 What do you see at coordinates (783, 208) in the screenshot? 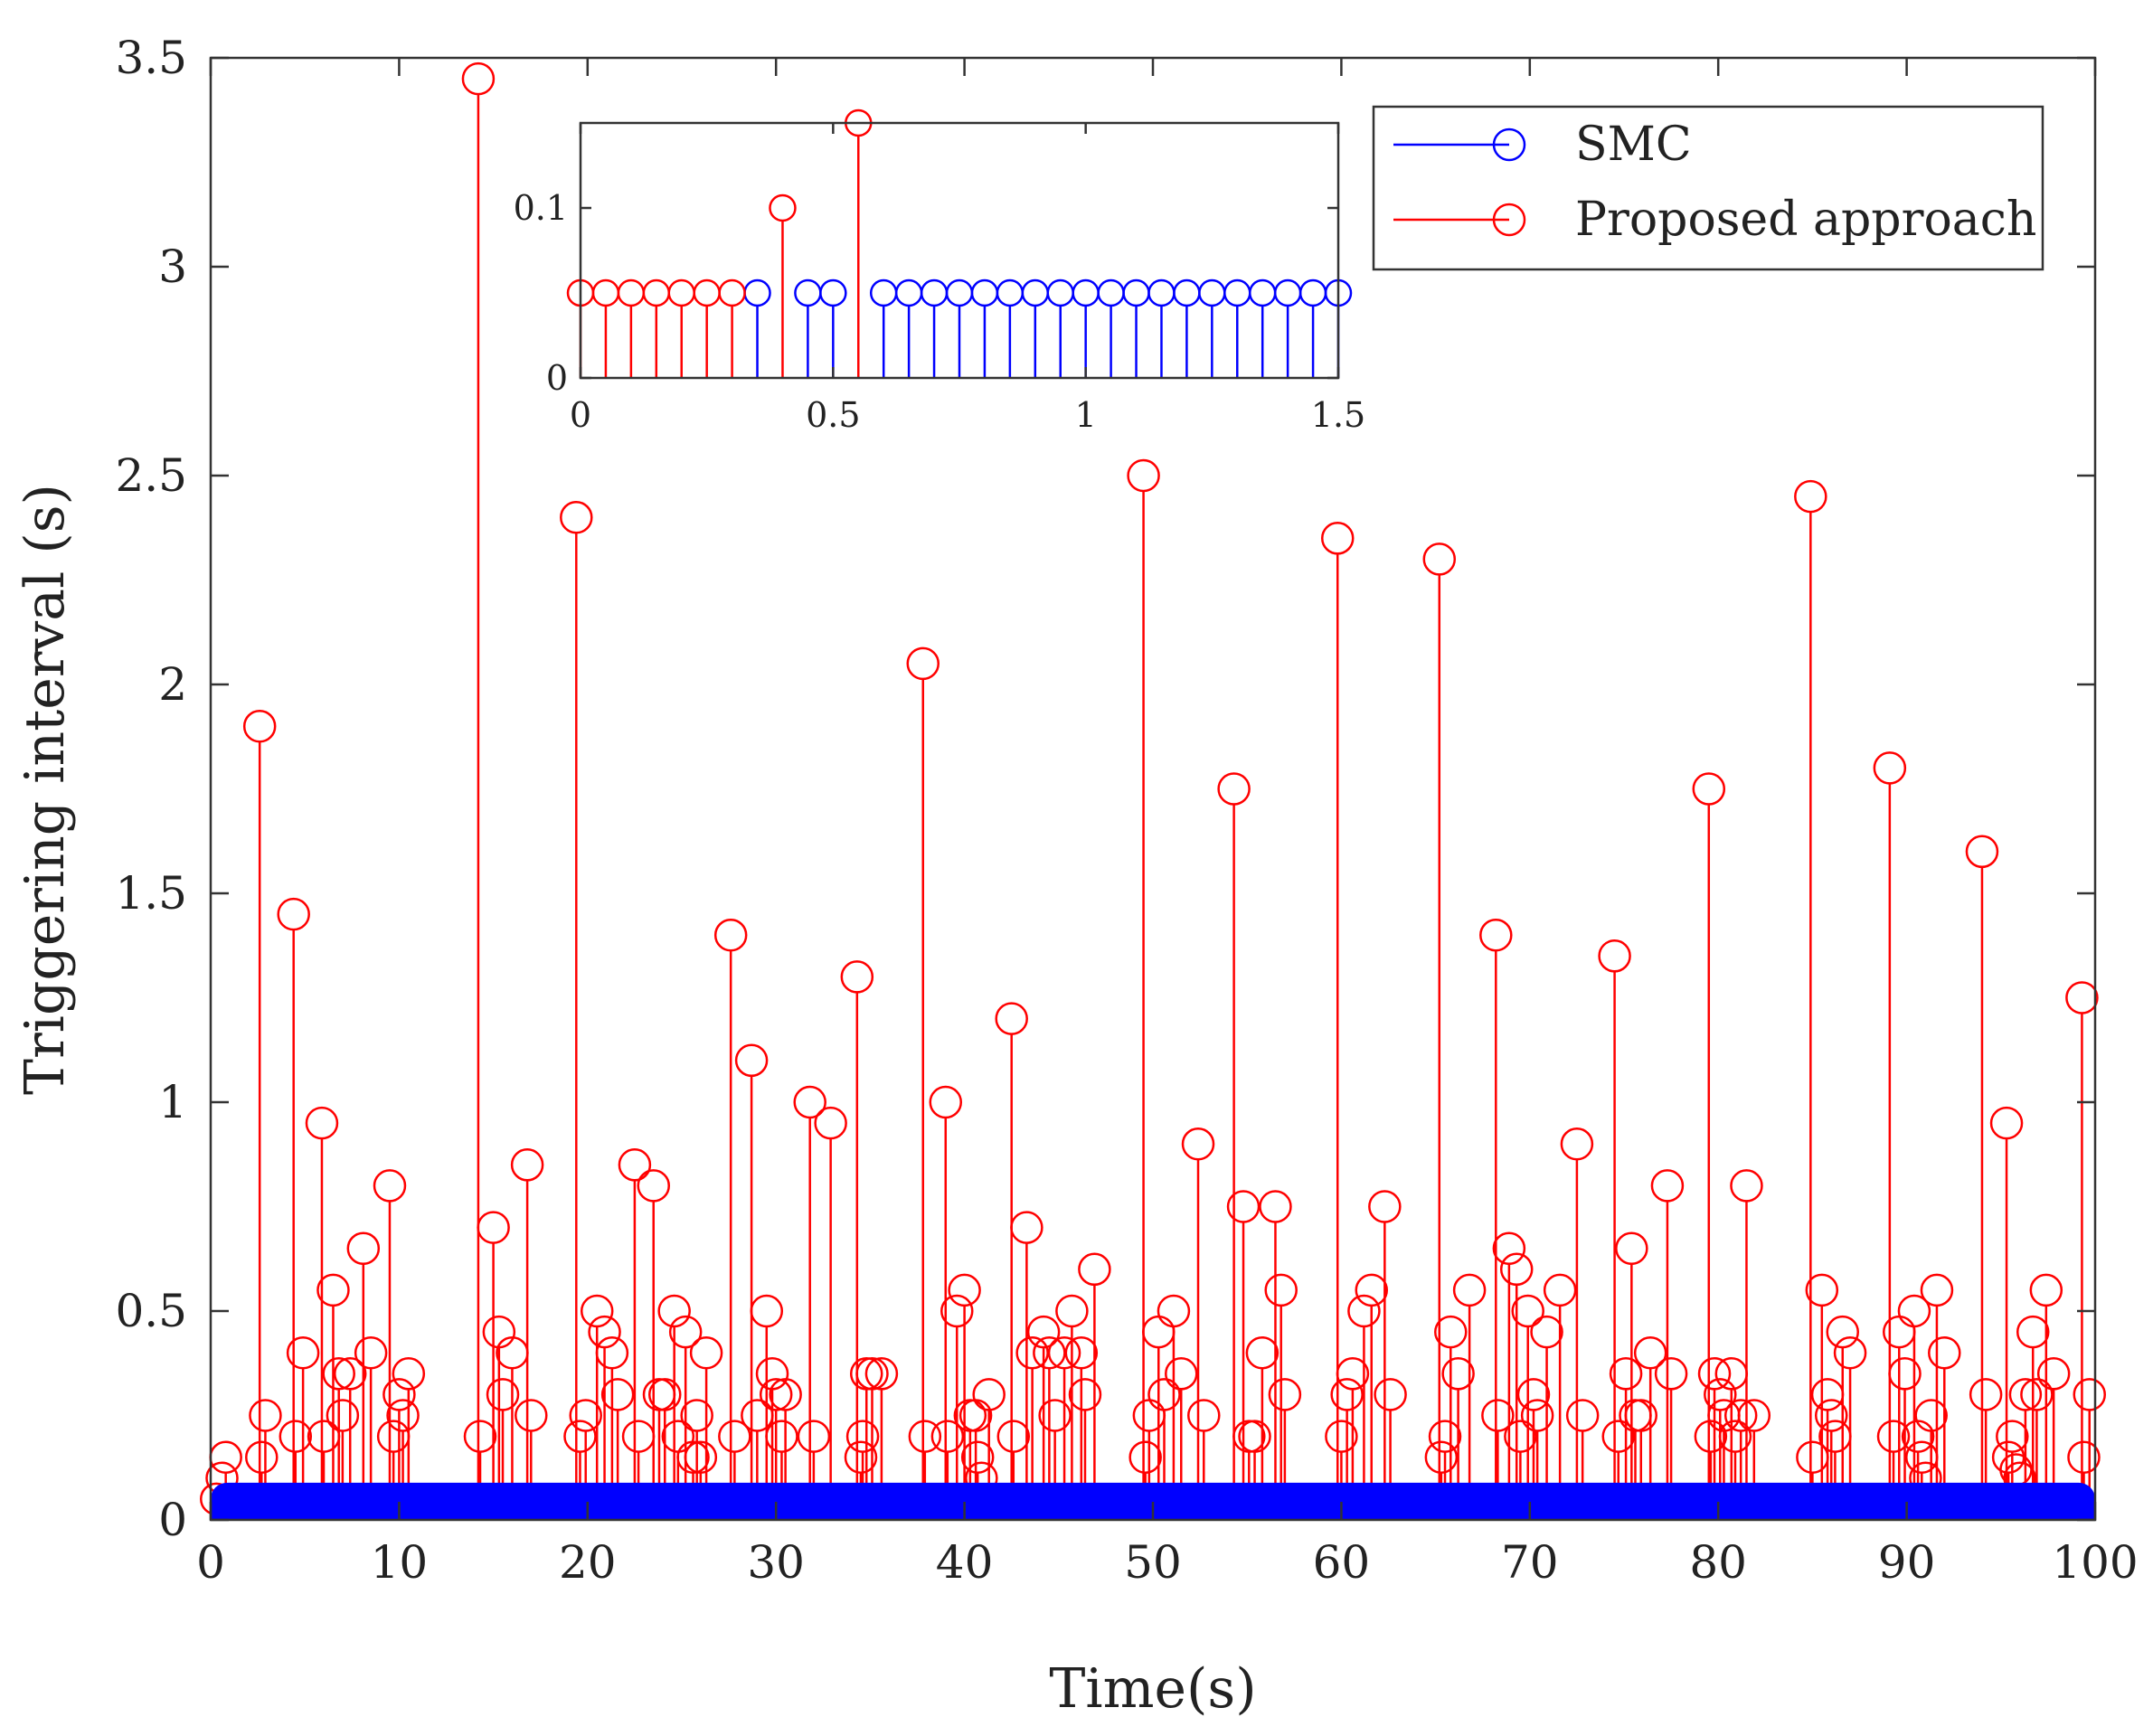
I see `inset-proposed-marker` at bounding box center [783, 208].